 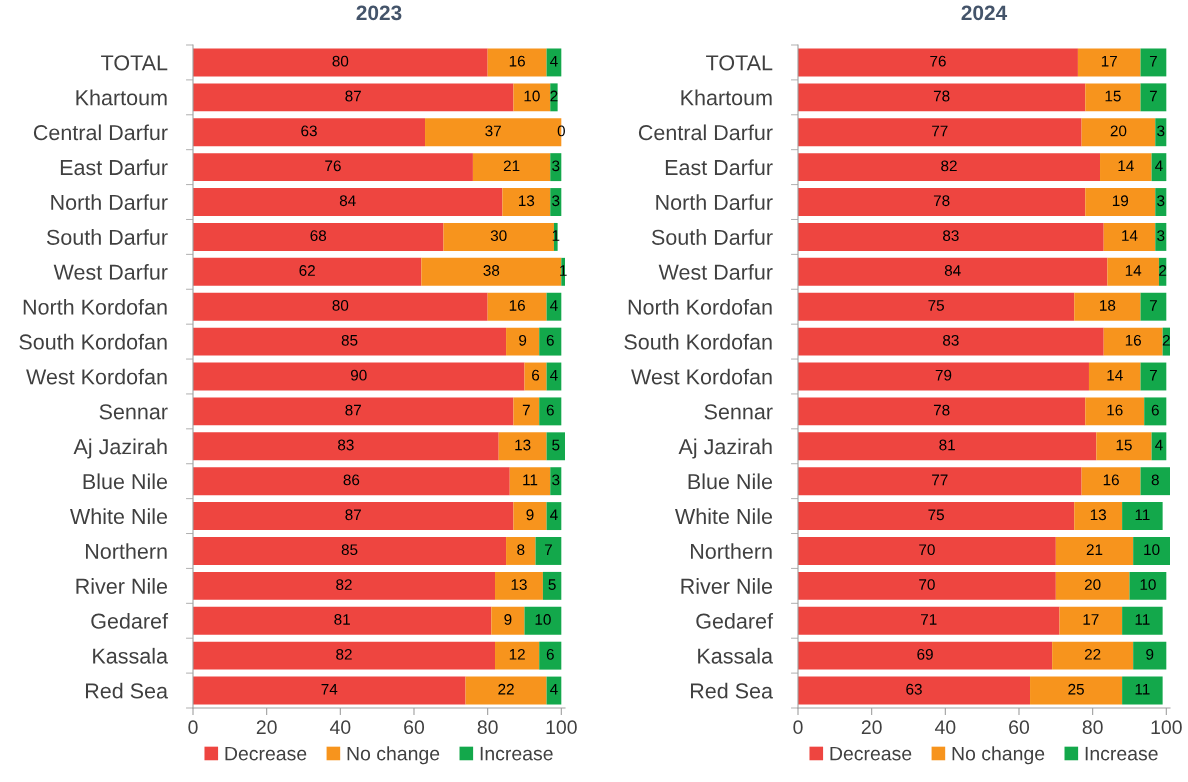 What do you see at coordinates (266, 727) in the screenshot?
I see `x-tick-label: 20` at bounding box center [266, 727].